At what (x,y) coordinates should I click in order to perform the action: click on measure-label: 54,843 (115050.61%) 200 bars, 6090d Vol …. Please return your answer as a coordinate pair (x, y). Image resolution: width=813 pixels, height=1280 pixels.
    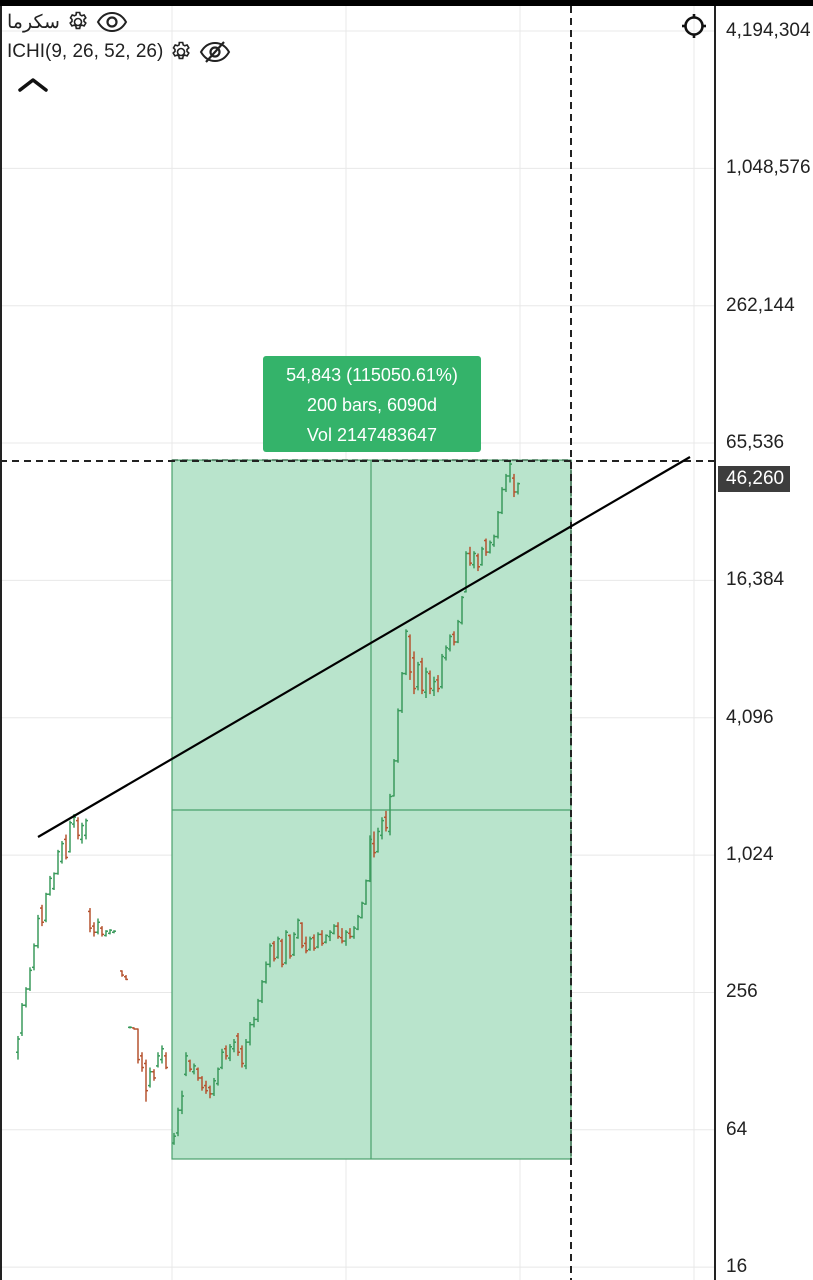
    Looking at the image, I should click on (372, 404).